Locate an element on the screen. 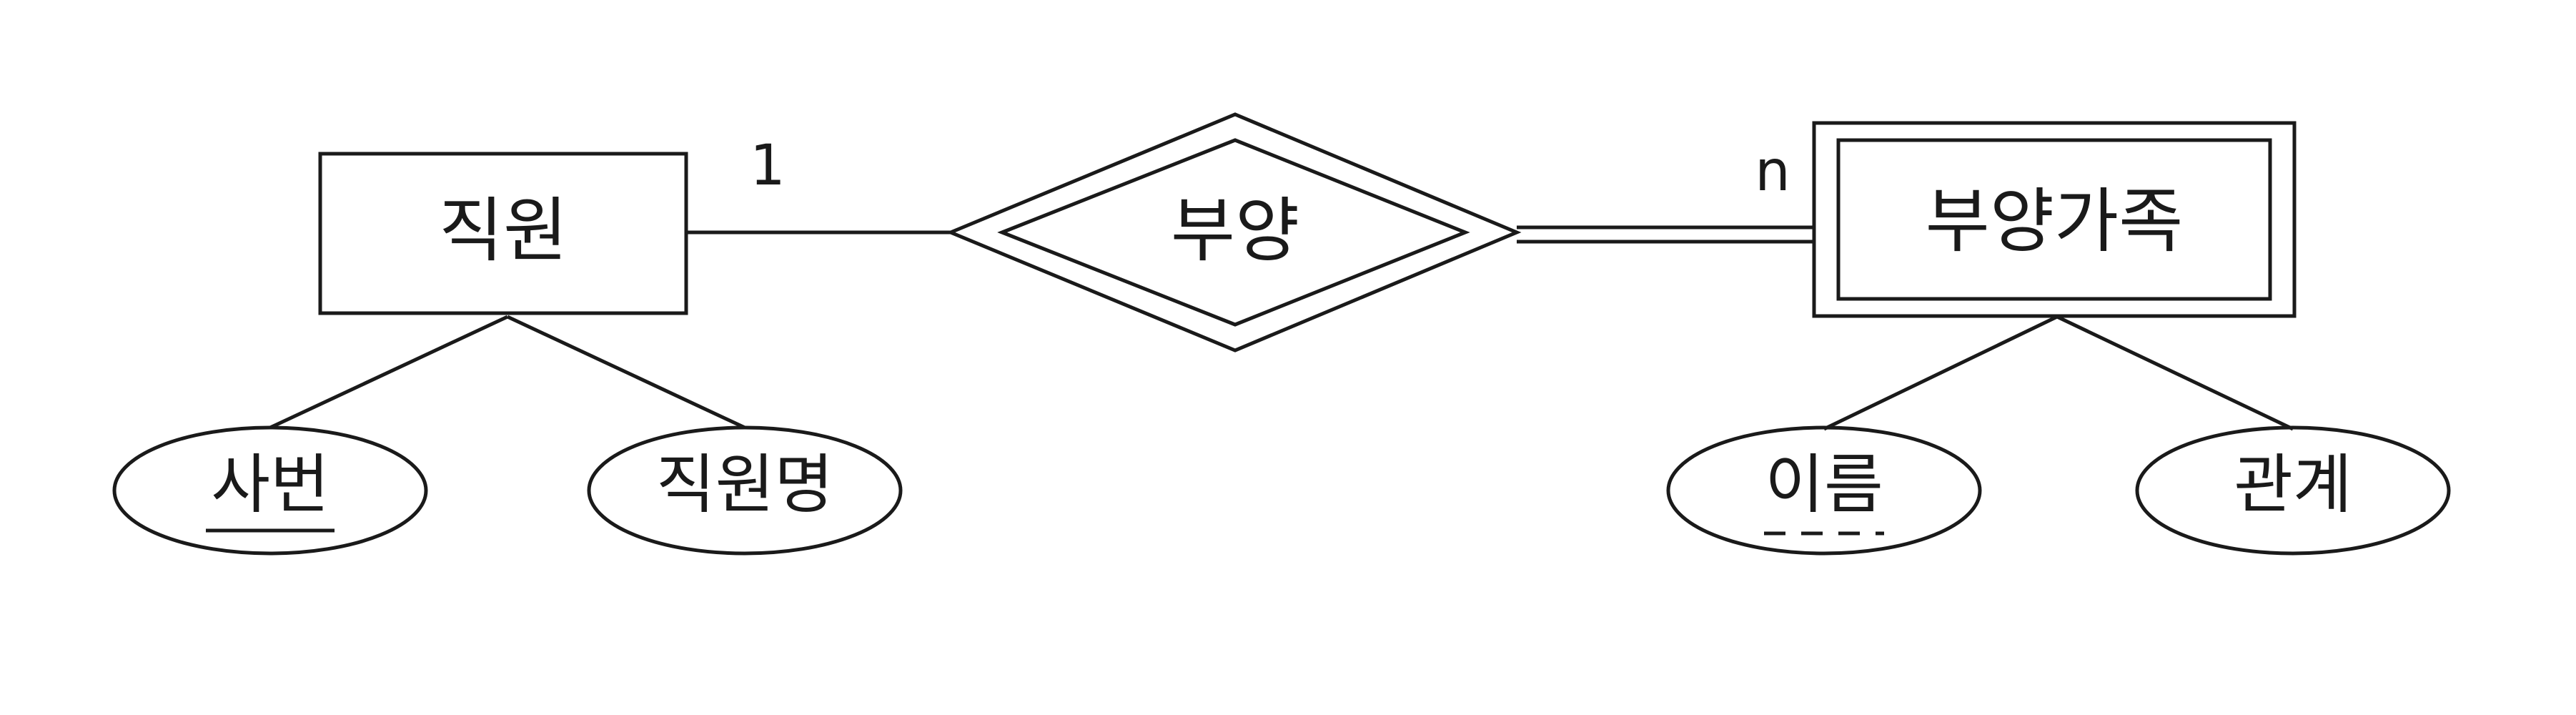  relation-connector is located at coordinates (2175, 373).